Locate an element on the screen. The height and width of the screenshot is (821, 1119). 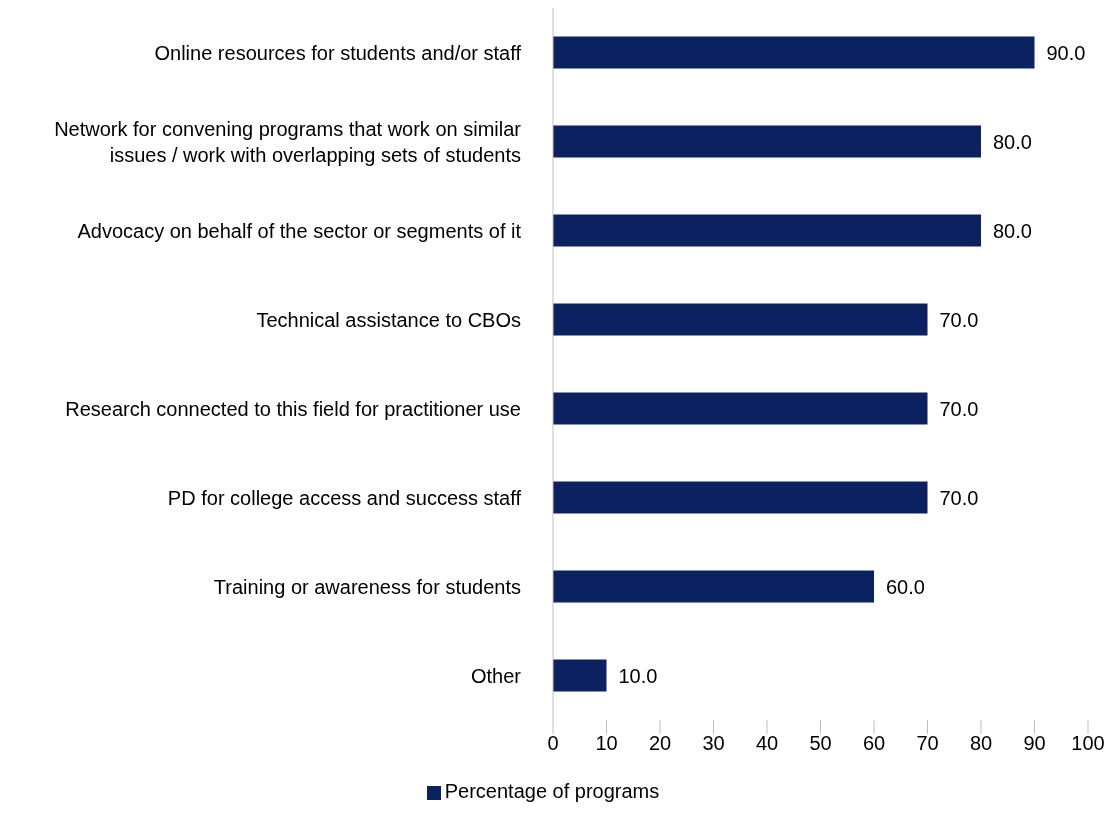
y-tick-label: Other is located at coordinates (496, 675).